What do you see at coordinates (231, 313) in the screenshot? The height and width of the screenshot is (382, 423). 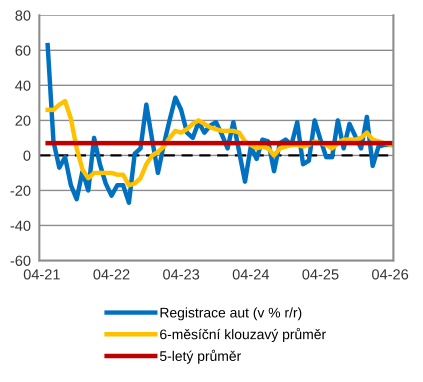 I see `legend-label: Registrace aut (v % r/r)` at bounding box center [231, 313].